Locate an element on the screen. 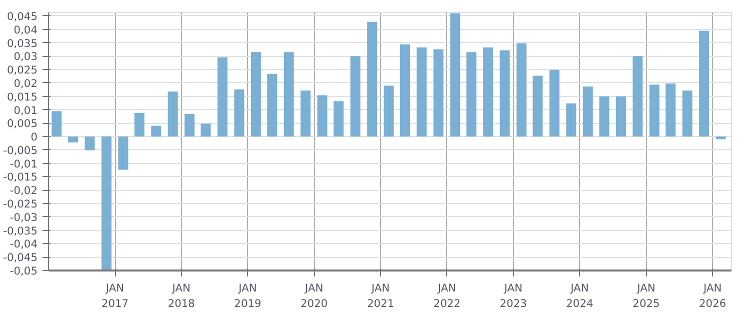 The height and width of the screenshot is (313, 751). x-tick-label: JAN 2019 is located at coordinates (248, 296).